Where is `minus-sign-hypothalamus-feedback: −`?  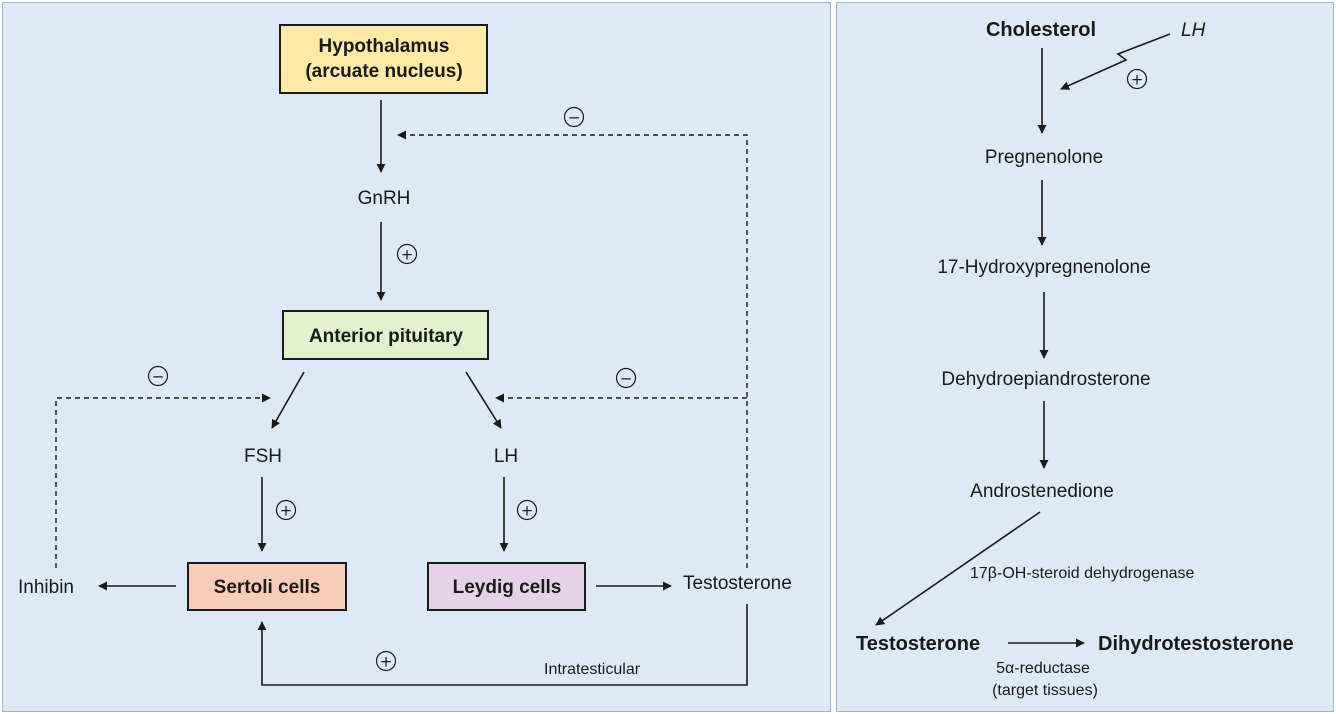
minus-sign-hypothalamus-feedback: − is located at coordinates (574, 117).